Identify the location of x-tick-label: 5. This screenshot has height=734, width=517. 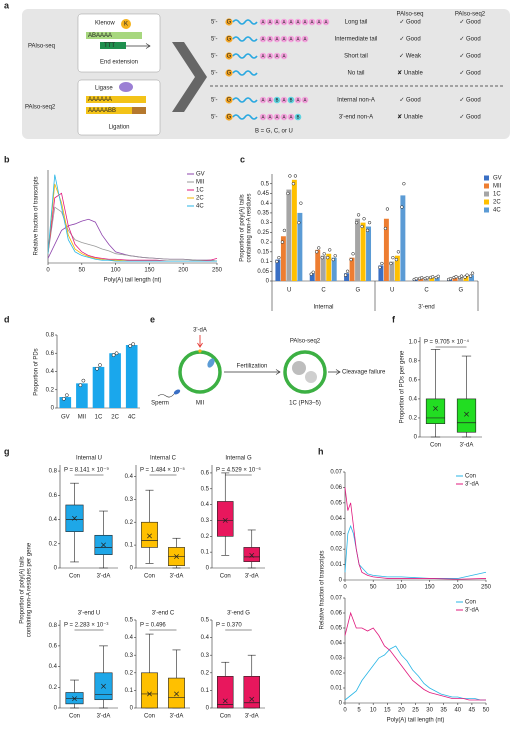
(359, 711).